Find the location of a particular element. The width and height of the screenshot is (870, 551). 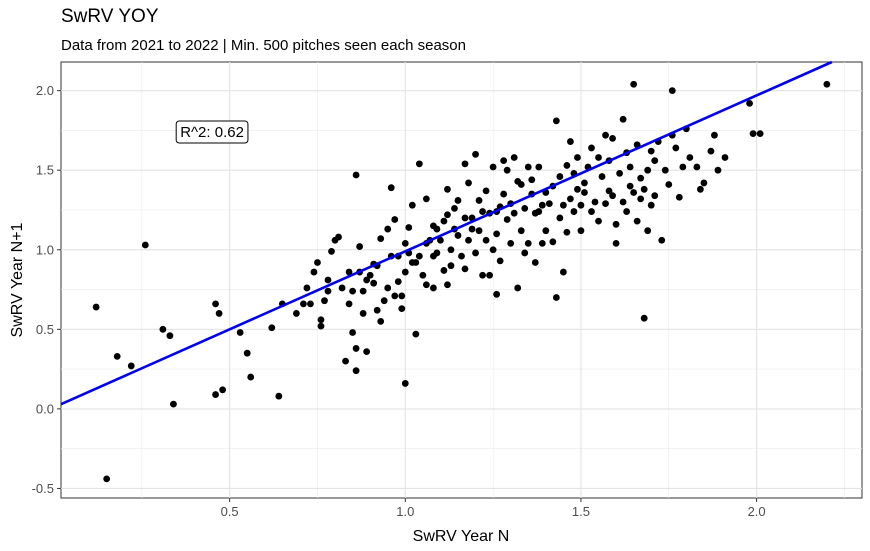

r-squared-annotation: R^2: 0.62 is located at coordinates (212, 132).